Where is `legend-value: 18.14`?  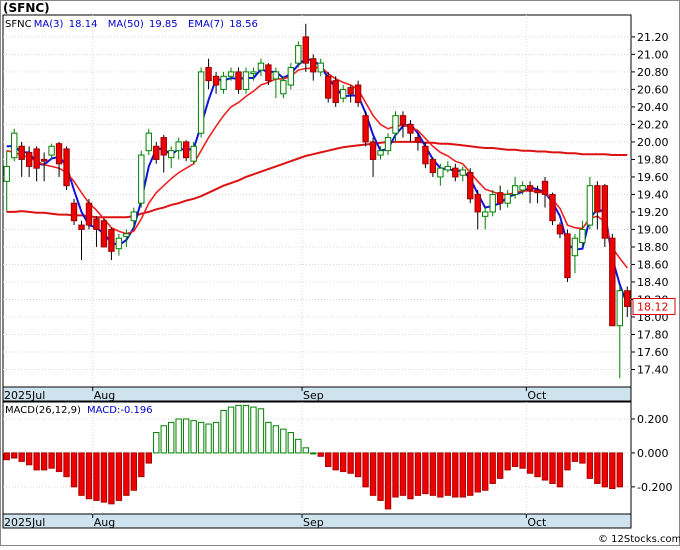 legend-value: 18.14 is located at coordinates (83, 24).